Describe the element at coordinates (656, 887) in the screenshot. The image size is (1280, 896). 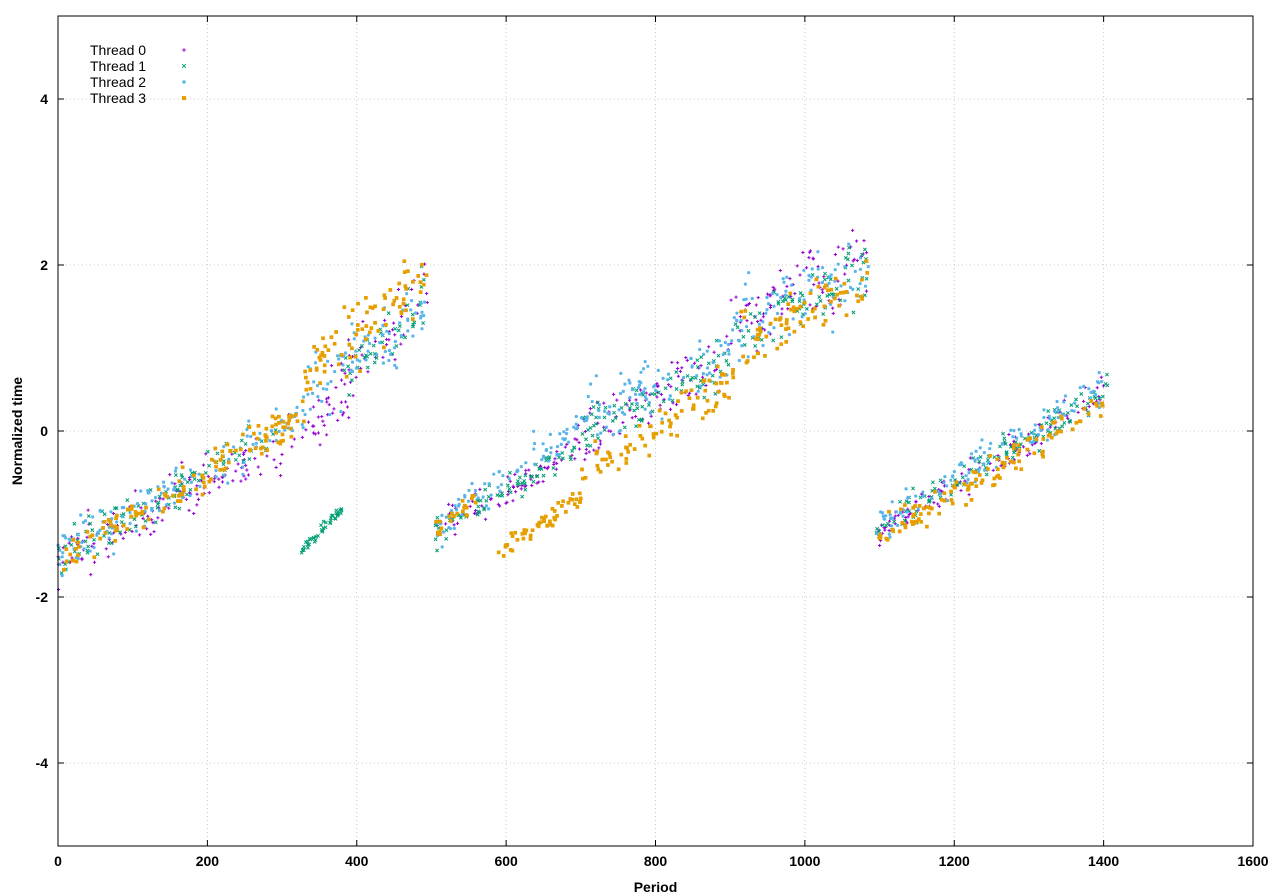
I see `x-axis-title: Period` at that location.